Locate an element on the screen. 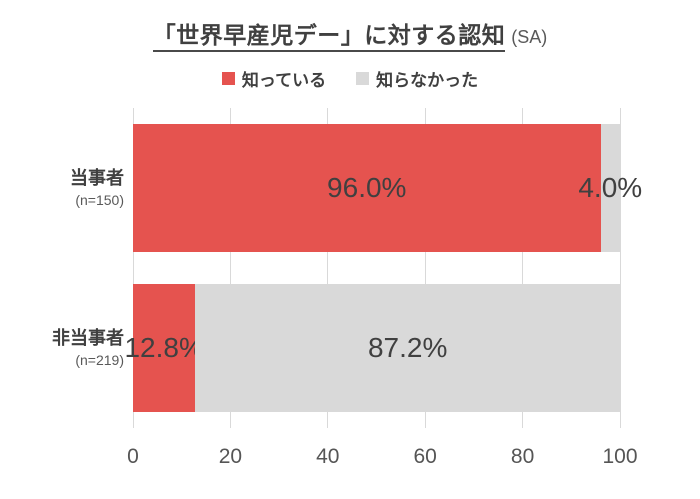 Image resolution: width=700 pixels, height=499 pixels. chart-title-text: 「世界早産児デー」に対する認知 is located at coordinates (329, 37).